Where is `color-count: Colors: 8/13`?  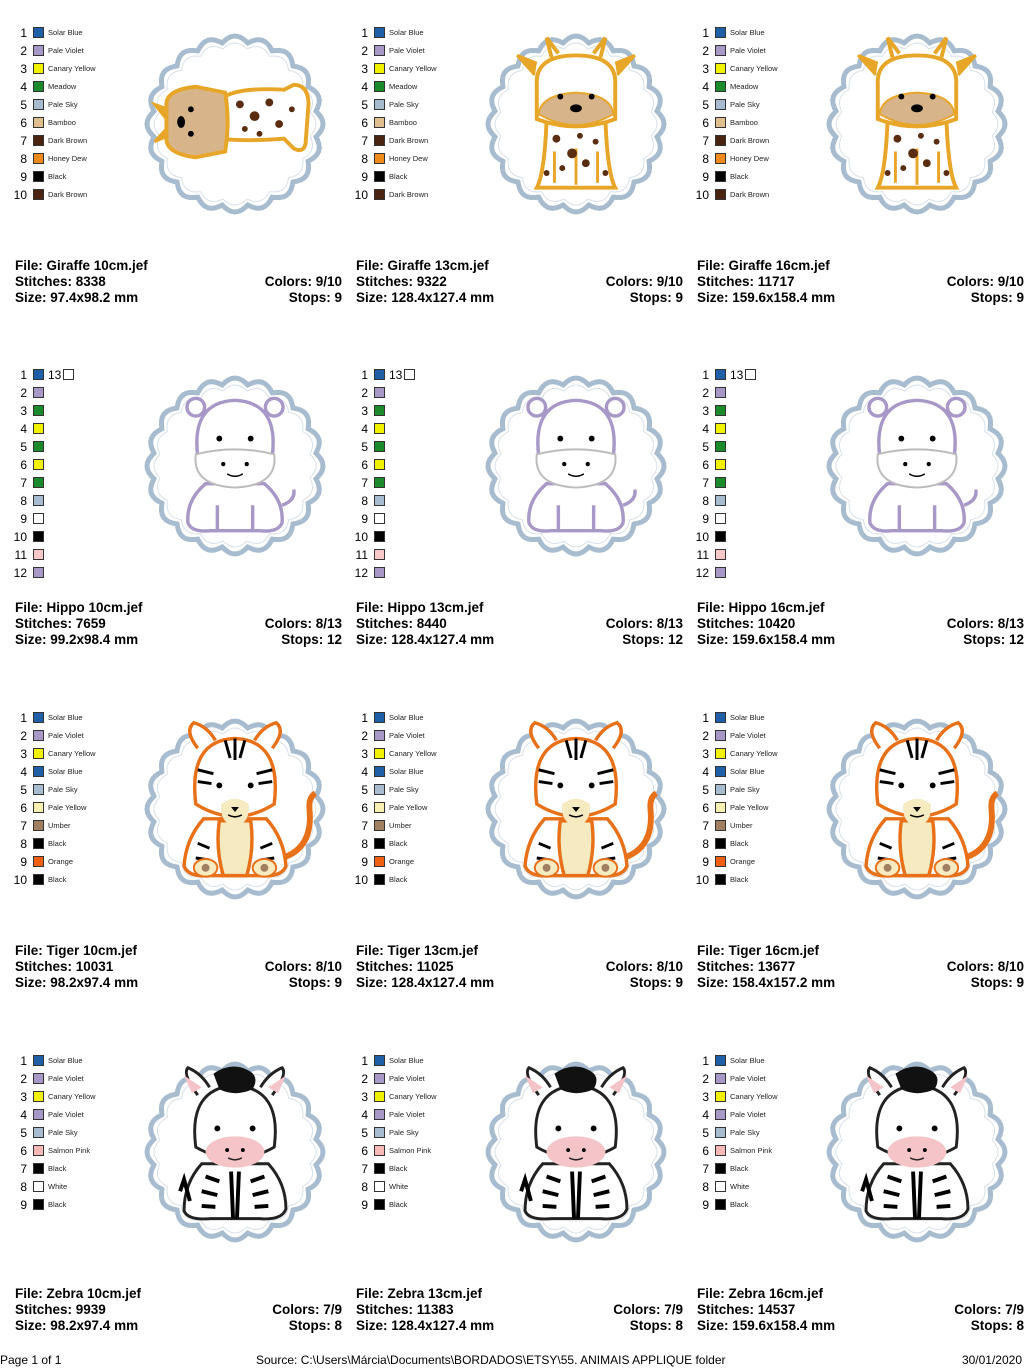
color-count: Colors: 8/13 is located at coordinates (985, 623).